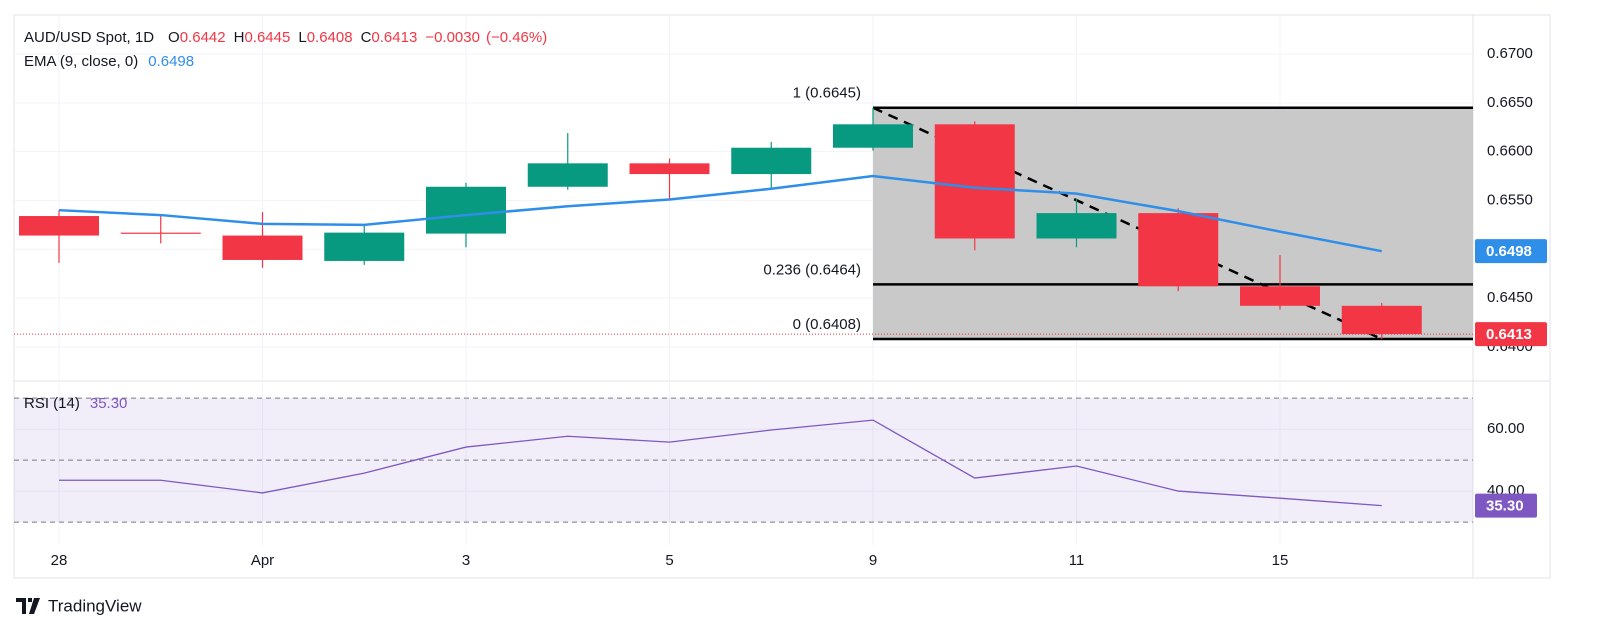 This screenshot has height=644, width=1601. I want to click on x-tick-label: 9, so click(873, 560).